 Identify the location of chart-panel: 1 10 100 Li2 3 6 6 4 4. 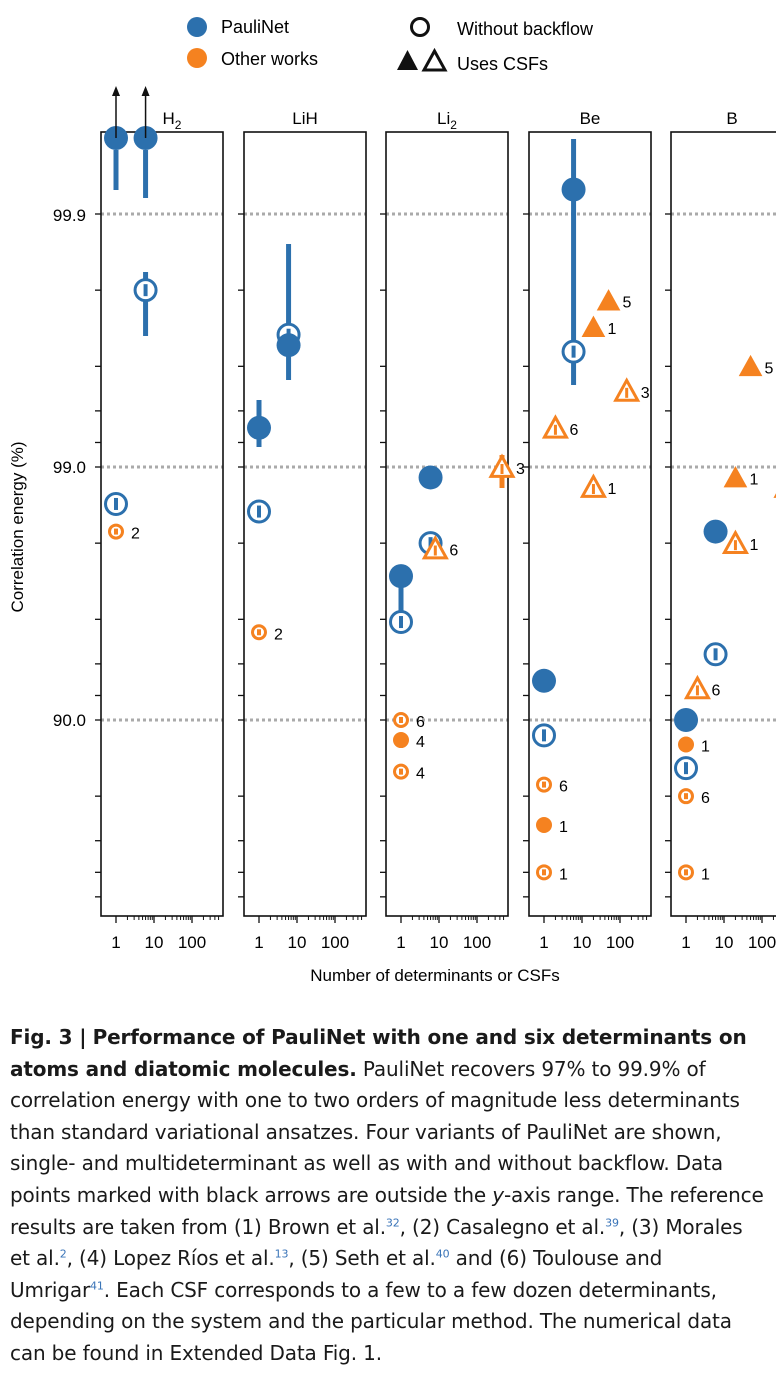
(452, 530).